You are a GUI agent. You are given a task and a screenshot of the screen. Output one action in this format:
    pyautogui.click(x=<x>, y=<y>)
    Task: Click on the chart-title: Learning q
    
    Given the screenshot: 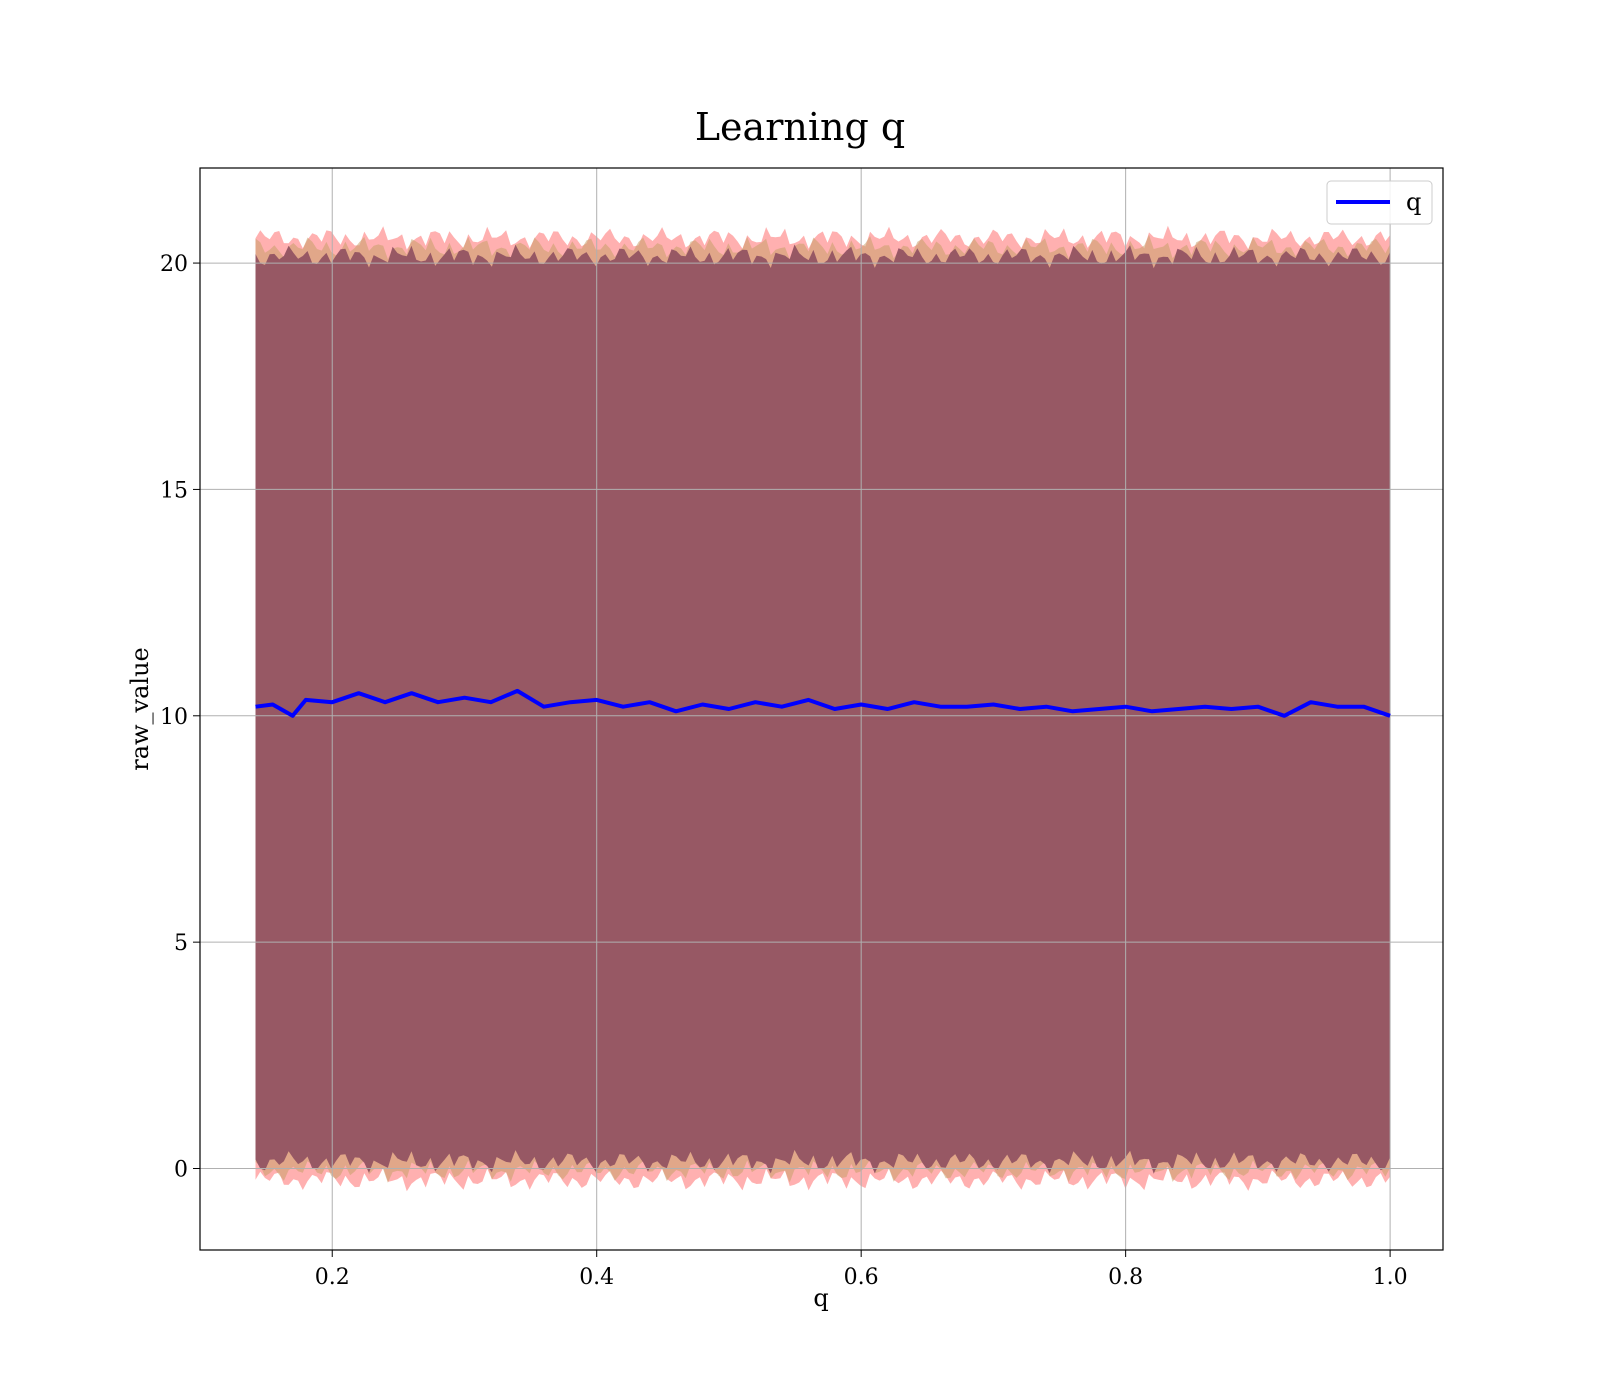 What is the action you would take?
    pyautogui.click(x=800, y=127)
    